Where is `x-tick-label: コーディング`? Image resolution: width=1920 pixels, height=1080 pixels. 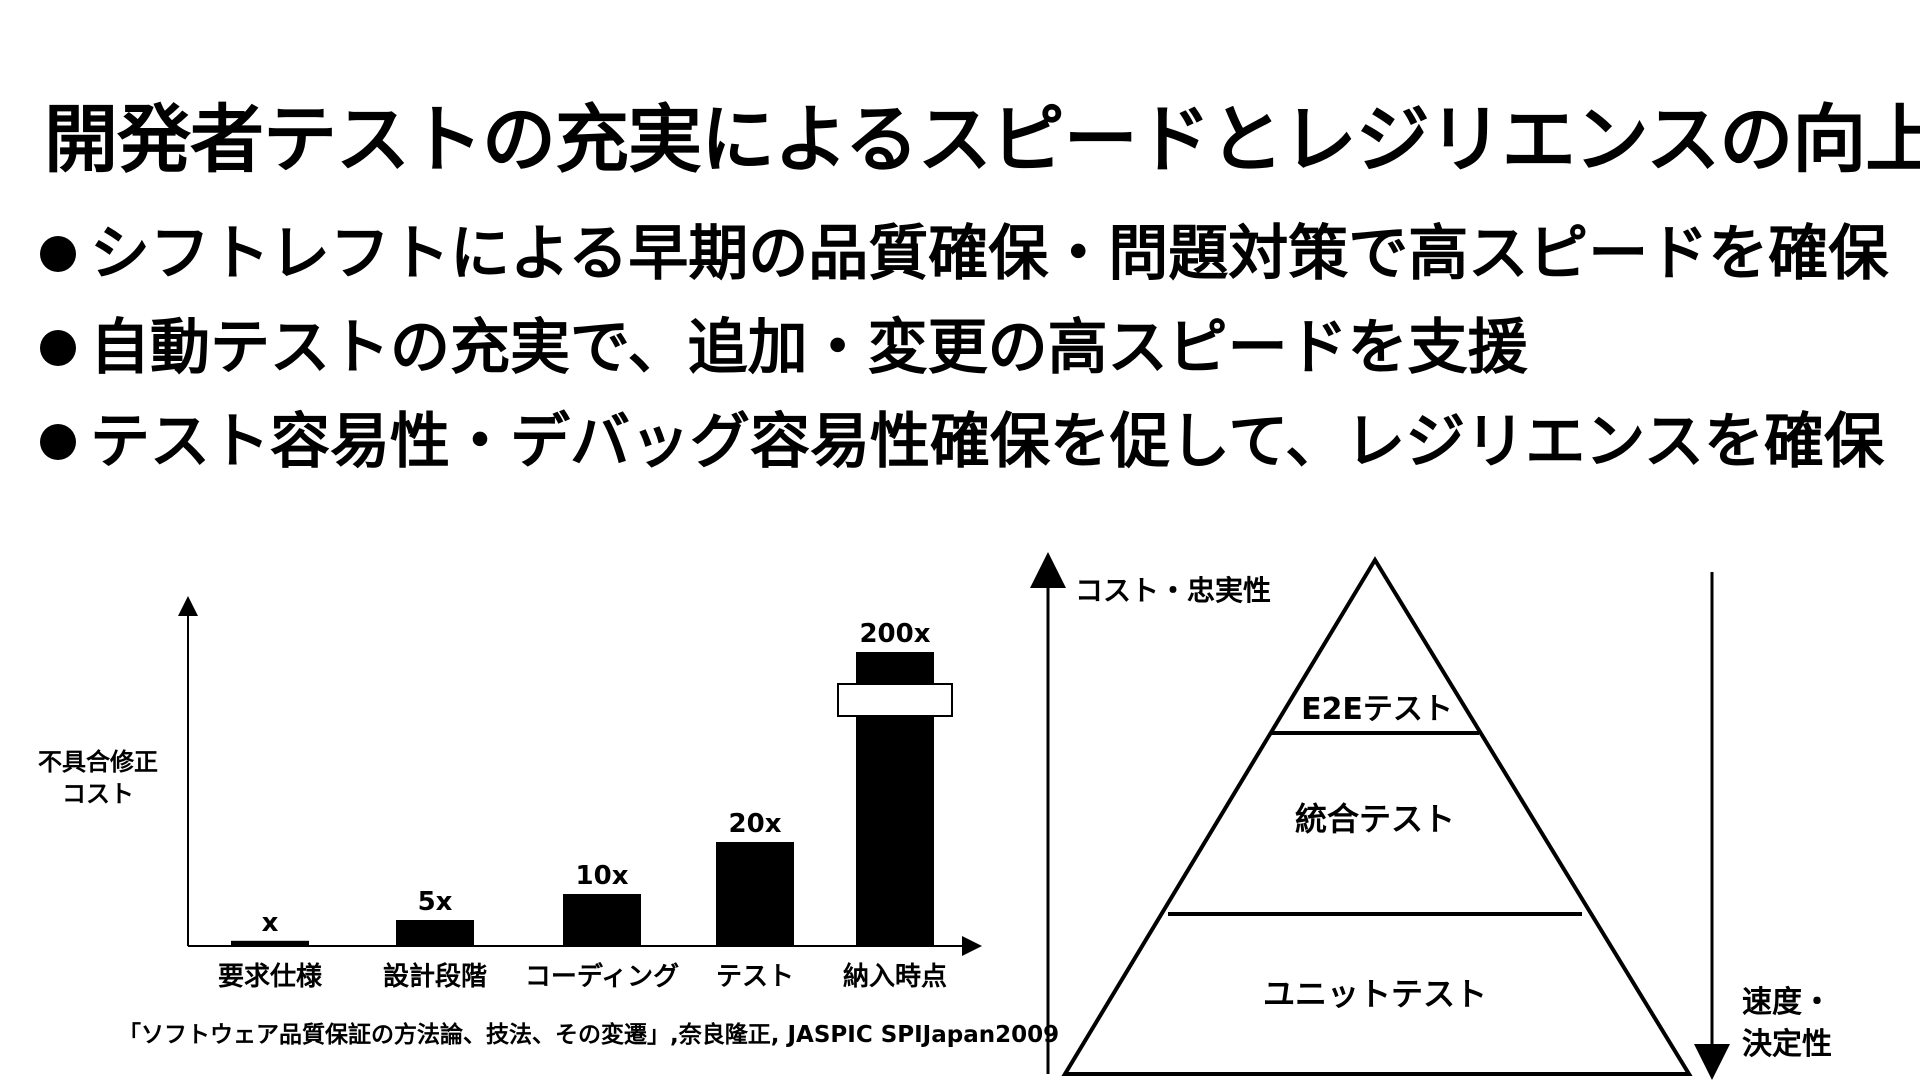
x-tick-label: コーディング is located at coordinates (602, 976).